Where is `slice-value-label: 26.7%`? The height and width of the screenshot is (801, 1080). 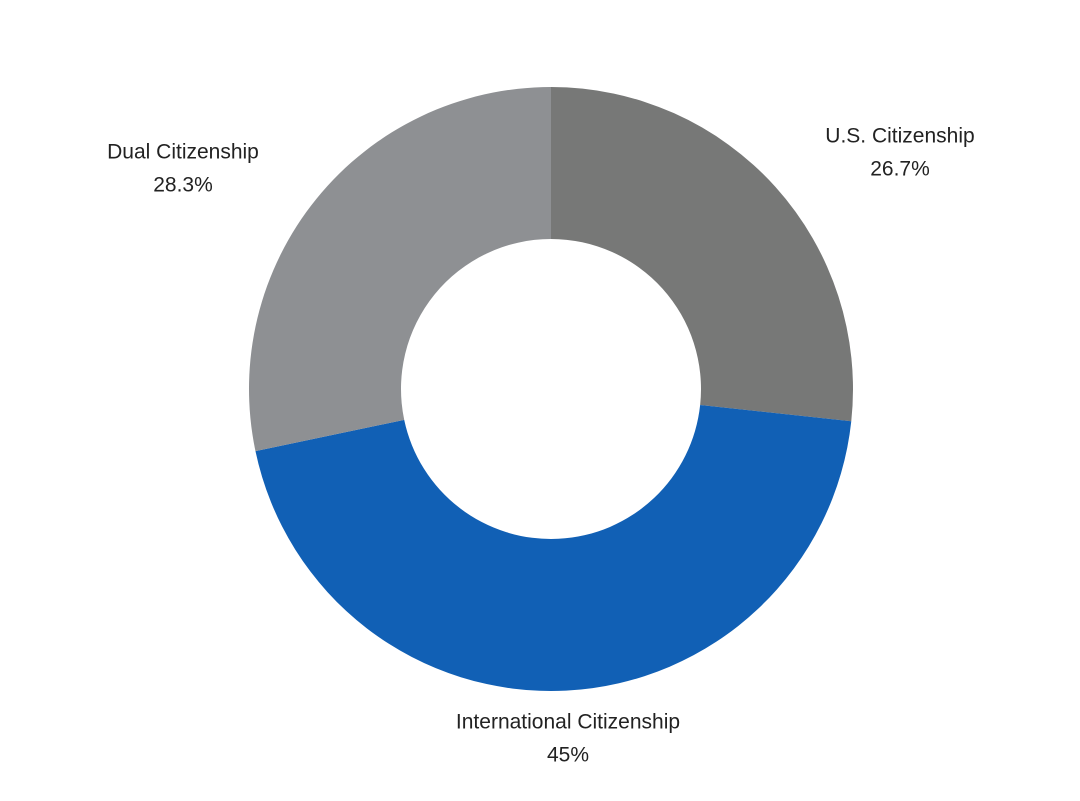 slice-value-label: 26.7% is located at coordinates (900, 169).